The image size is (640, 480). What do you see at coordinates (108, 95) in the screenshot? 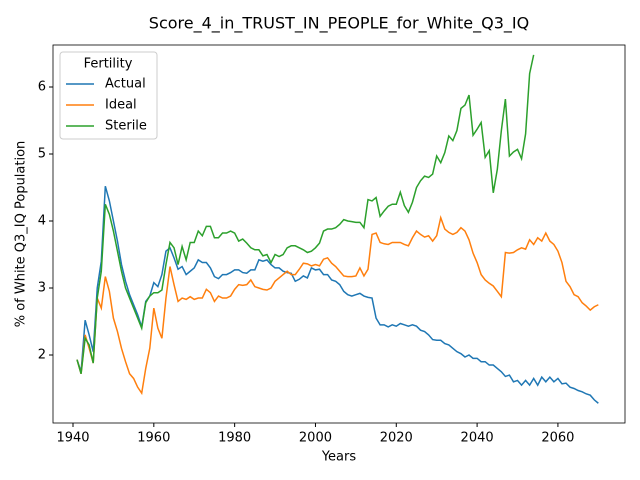
I see `legend-box` at bounding box center [108, 95].